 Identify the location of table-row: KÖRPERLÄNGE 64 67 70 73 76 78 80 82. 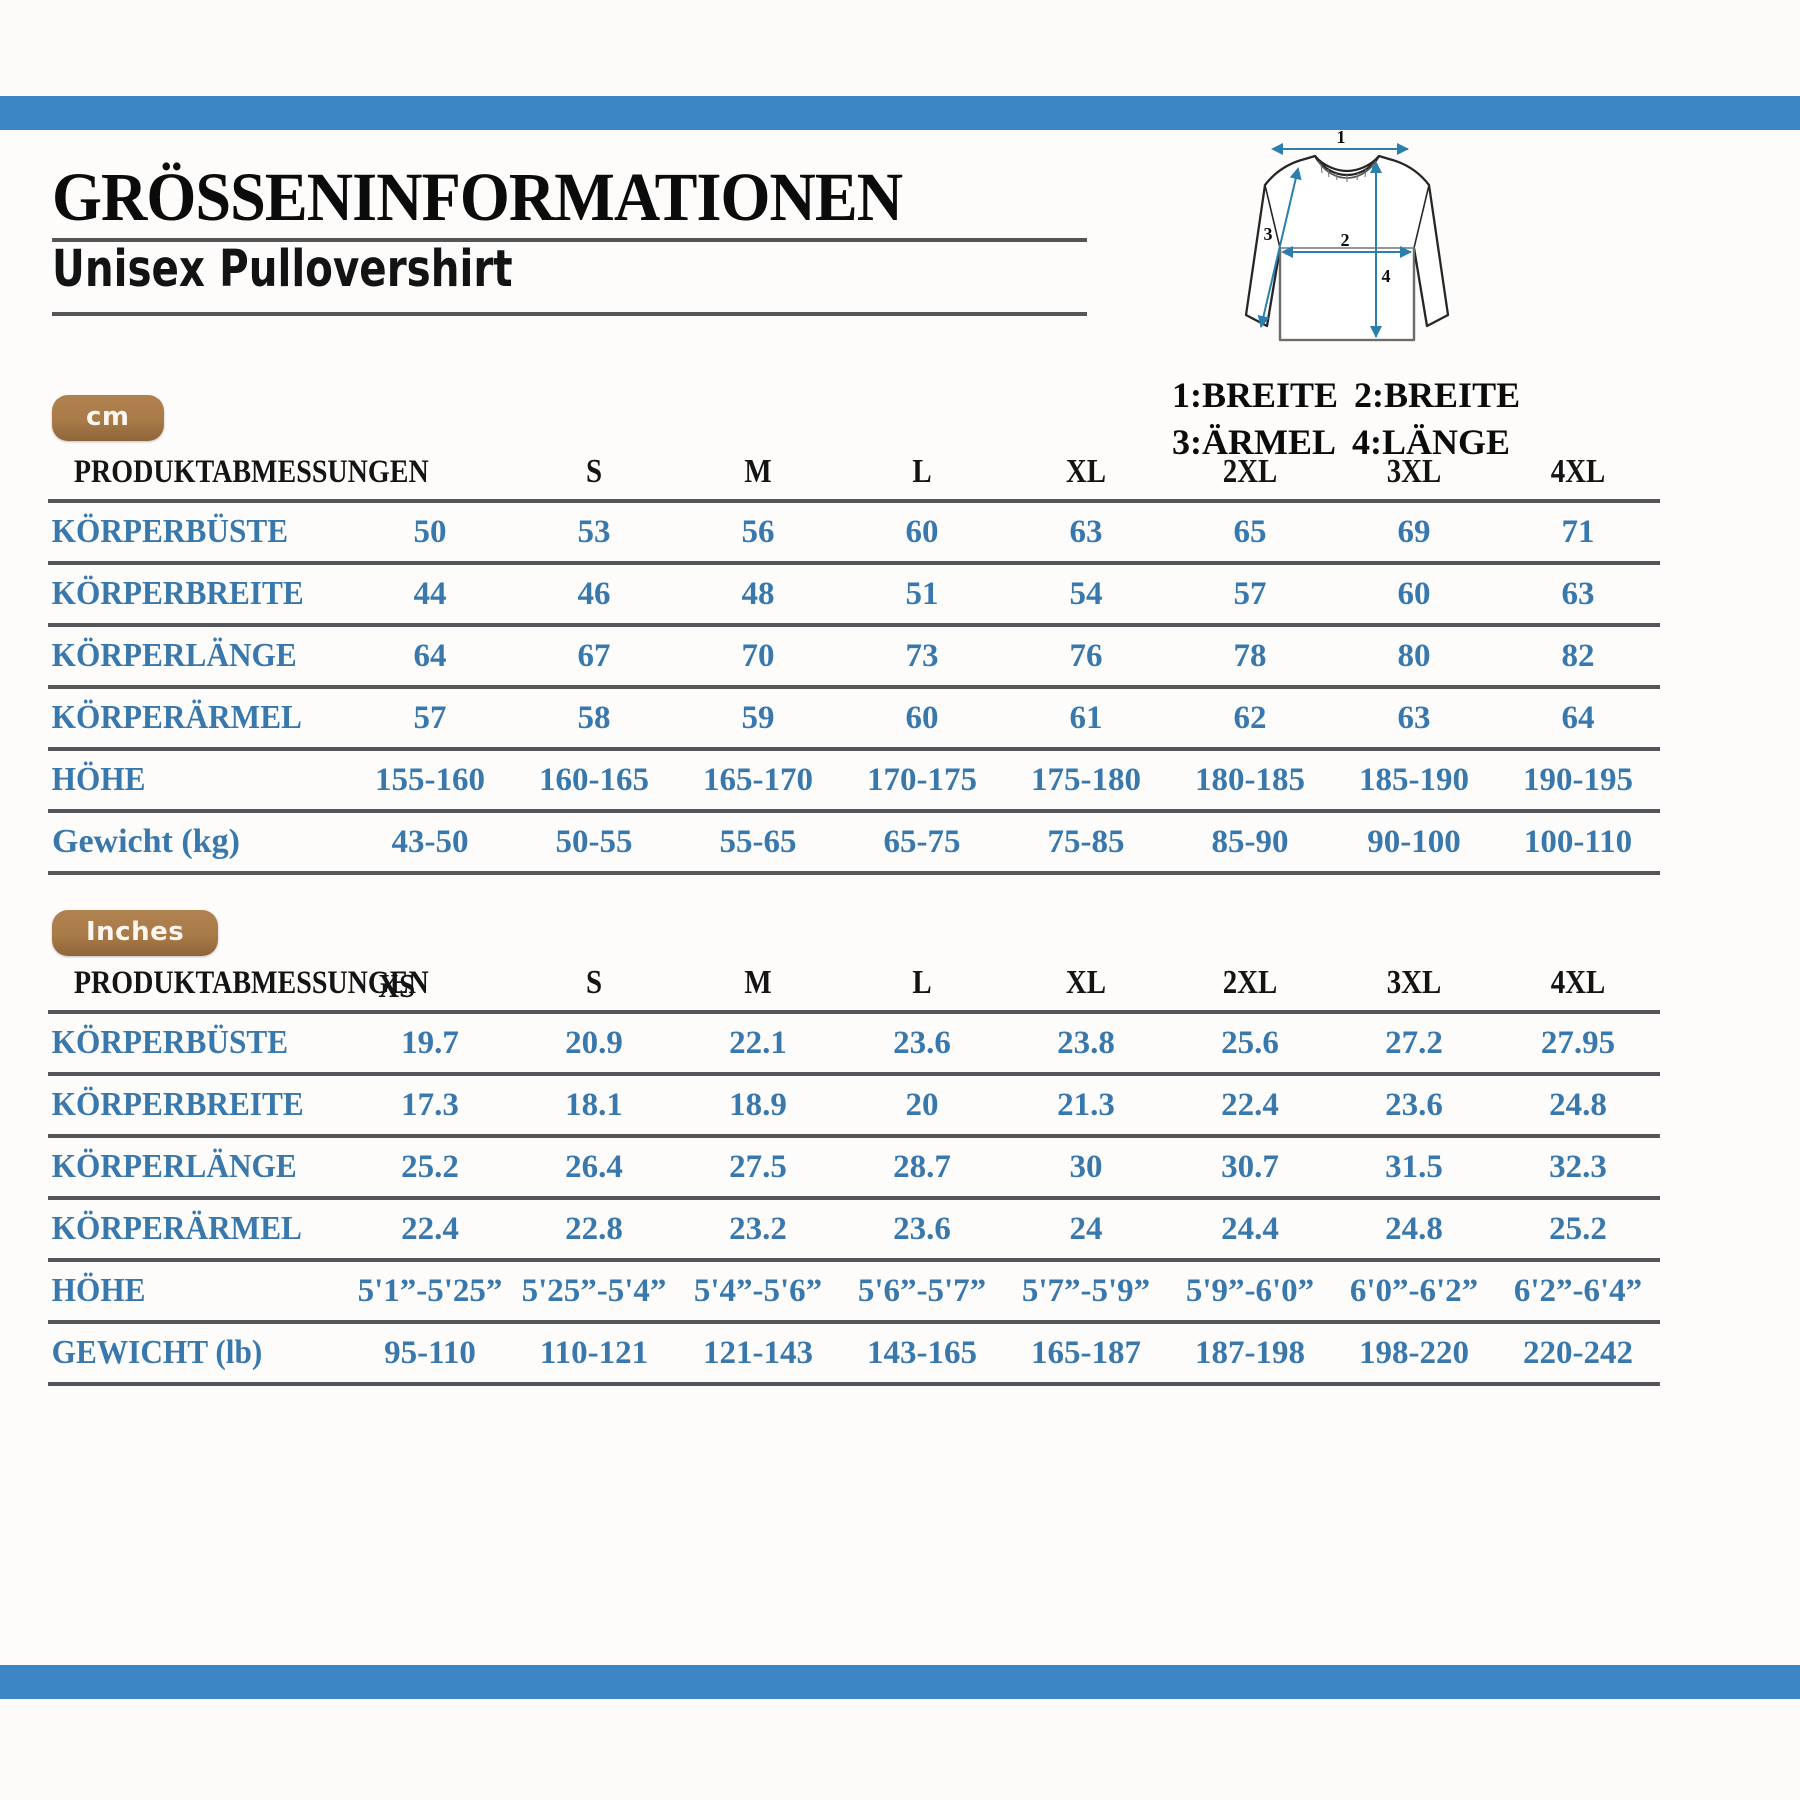
(854, 656).